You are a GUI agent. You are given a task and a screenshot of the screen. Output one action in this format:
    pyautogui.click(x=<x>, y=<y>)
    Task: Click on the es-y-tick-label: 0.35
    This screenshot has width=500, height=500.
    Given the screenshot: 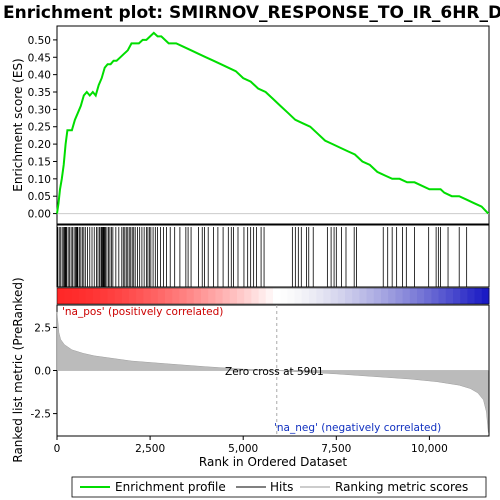 What is the action you would take?
    pyautogui.click(x=39, y=93)
    